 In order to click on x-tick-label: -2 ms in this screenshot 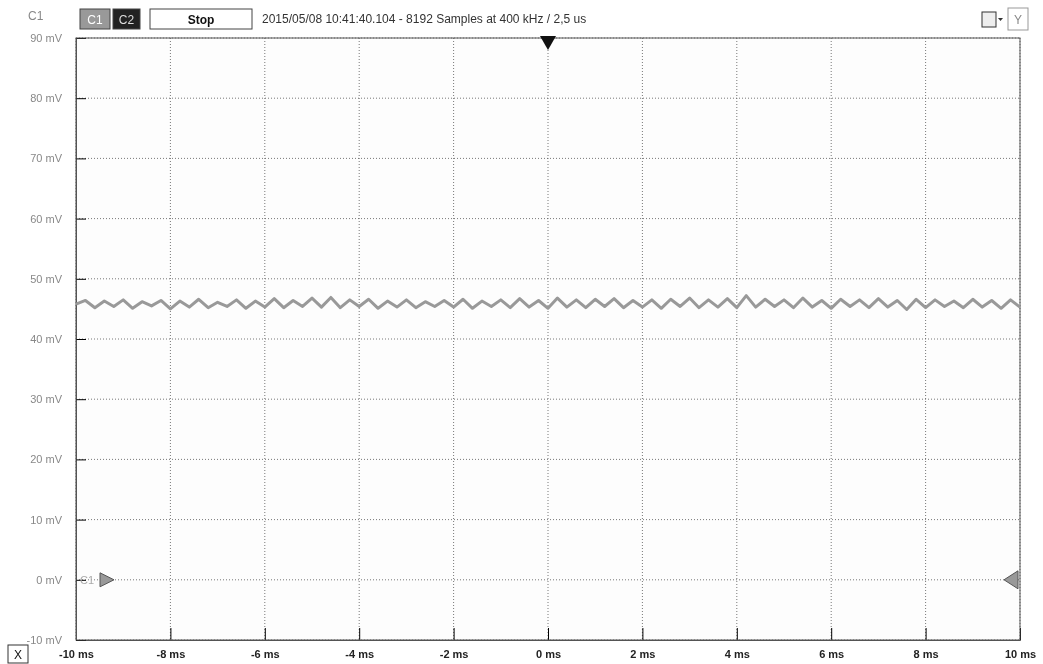, I will do `click(454, 654)`.